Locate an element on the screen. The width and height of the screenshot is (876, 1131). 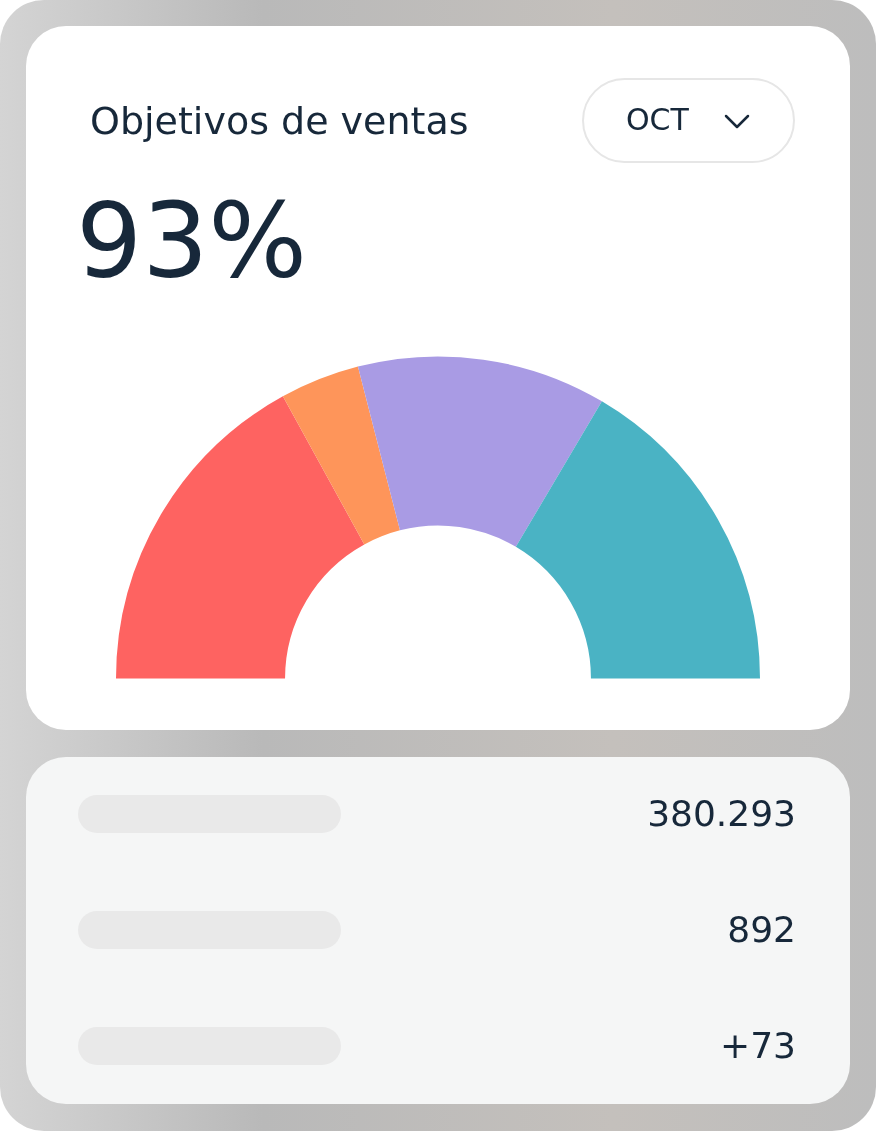
text: 892 is located at coordinates (761, 930).